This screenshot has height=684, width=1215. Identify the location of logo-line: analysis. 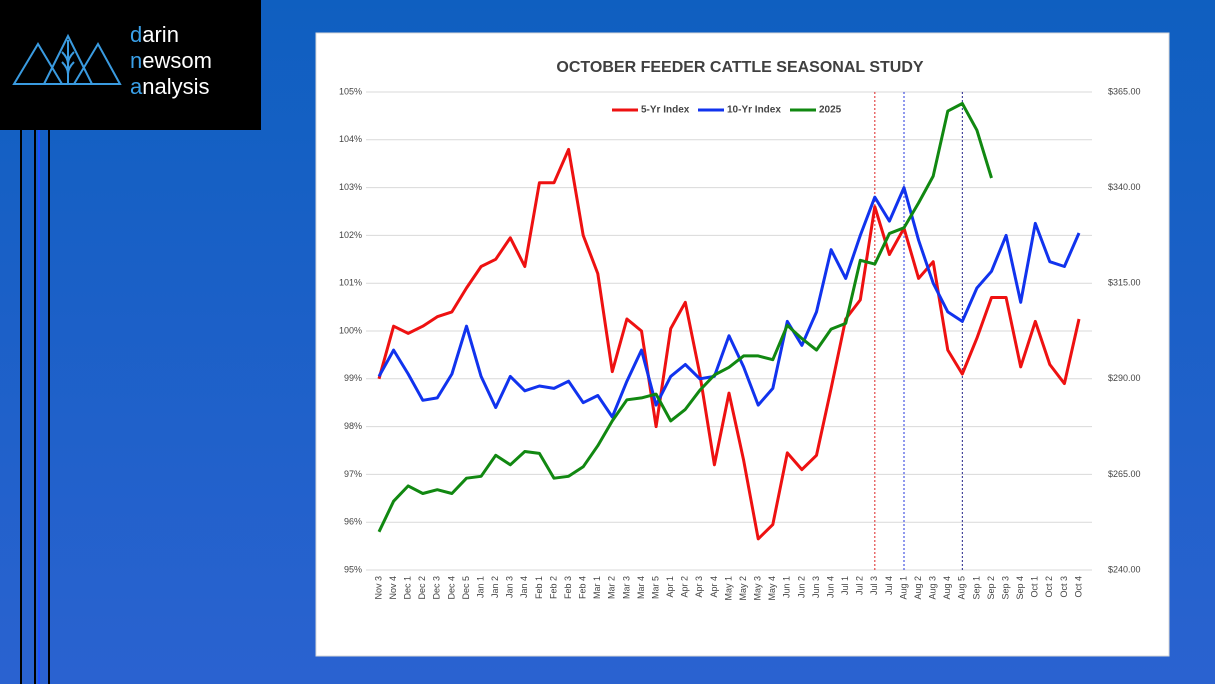
(170, 86).